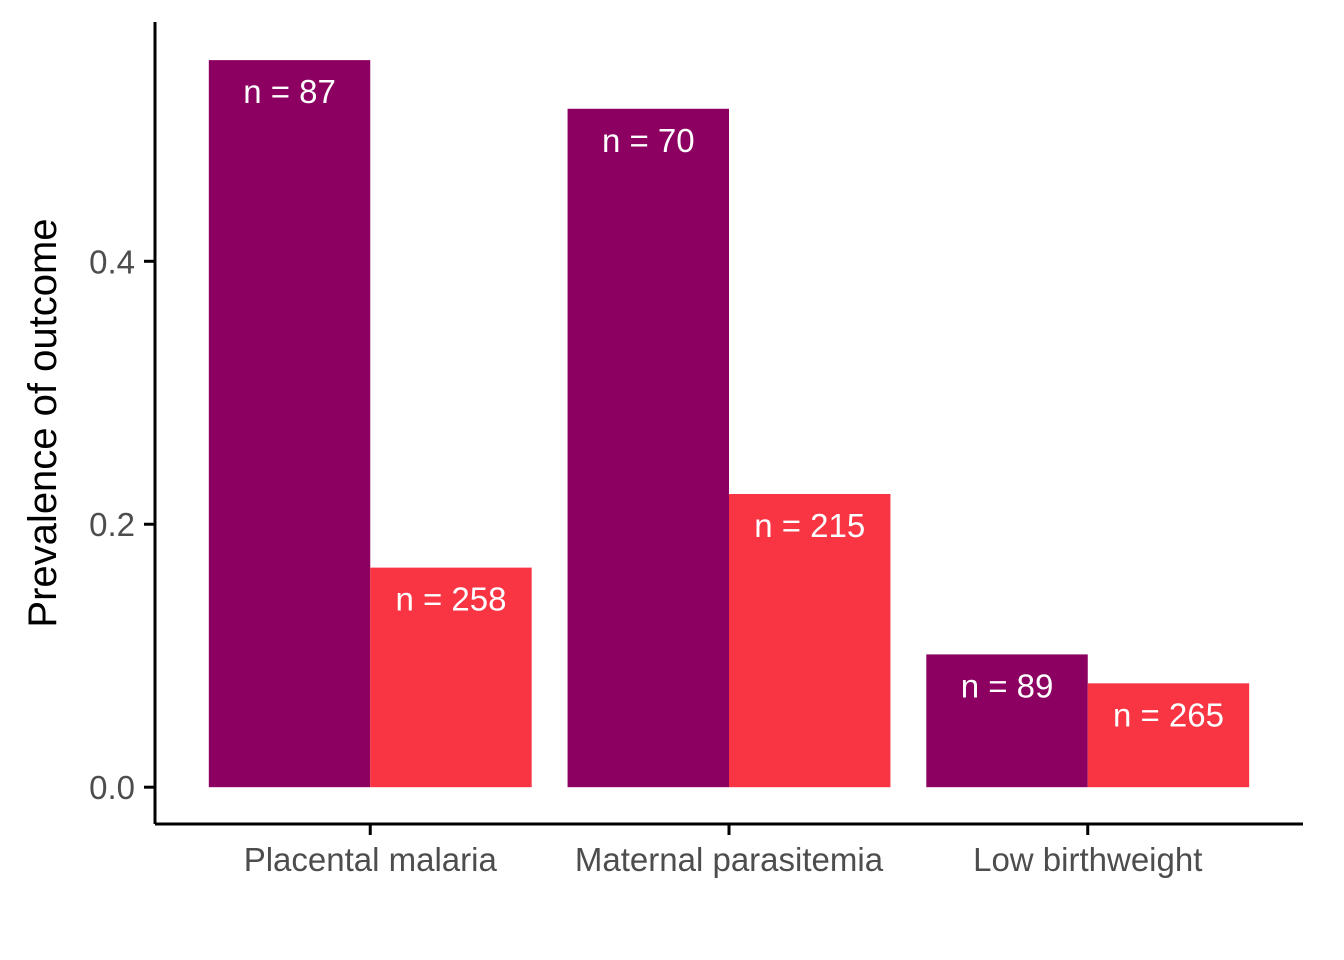 Image resolution: width=1344 pixels, height=960 pixels. What do you see at coordinates (289, 91) in the screenshot?
I see `bar-data-label: n = 87` at bounding box center [289, 91].